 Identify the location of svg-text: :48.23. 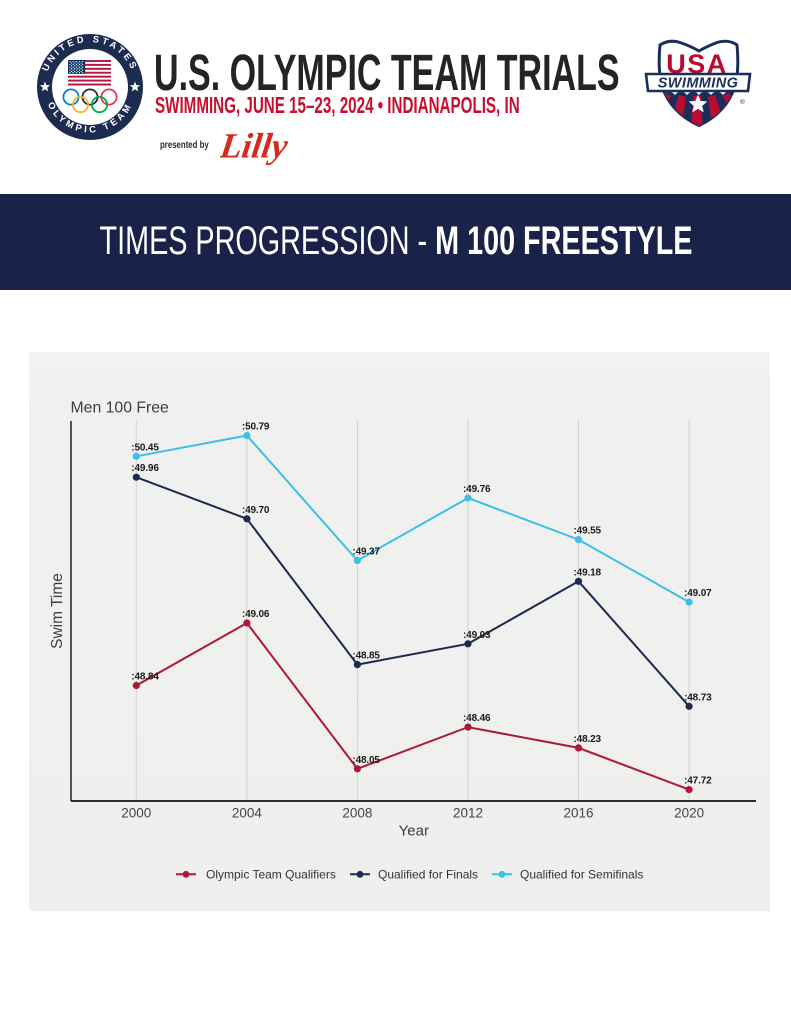
(588, 739).